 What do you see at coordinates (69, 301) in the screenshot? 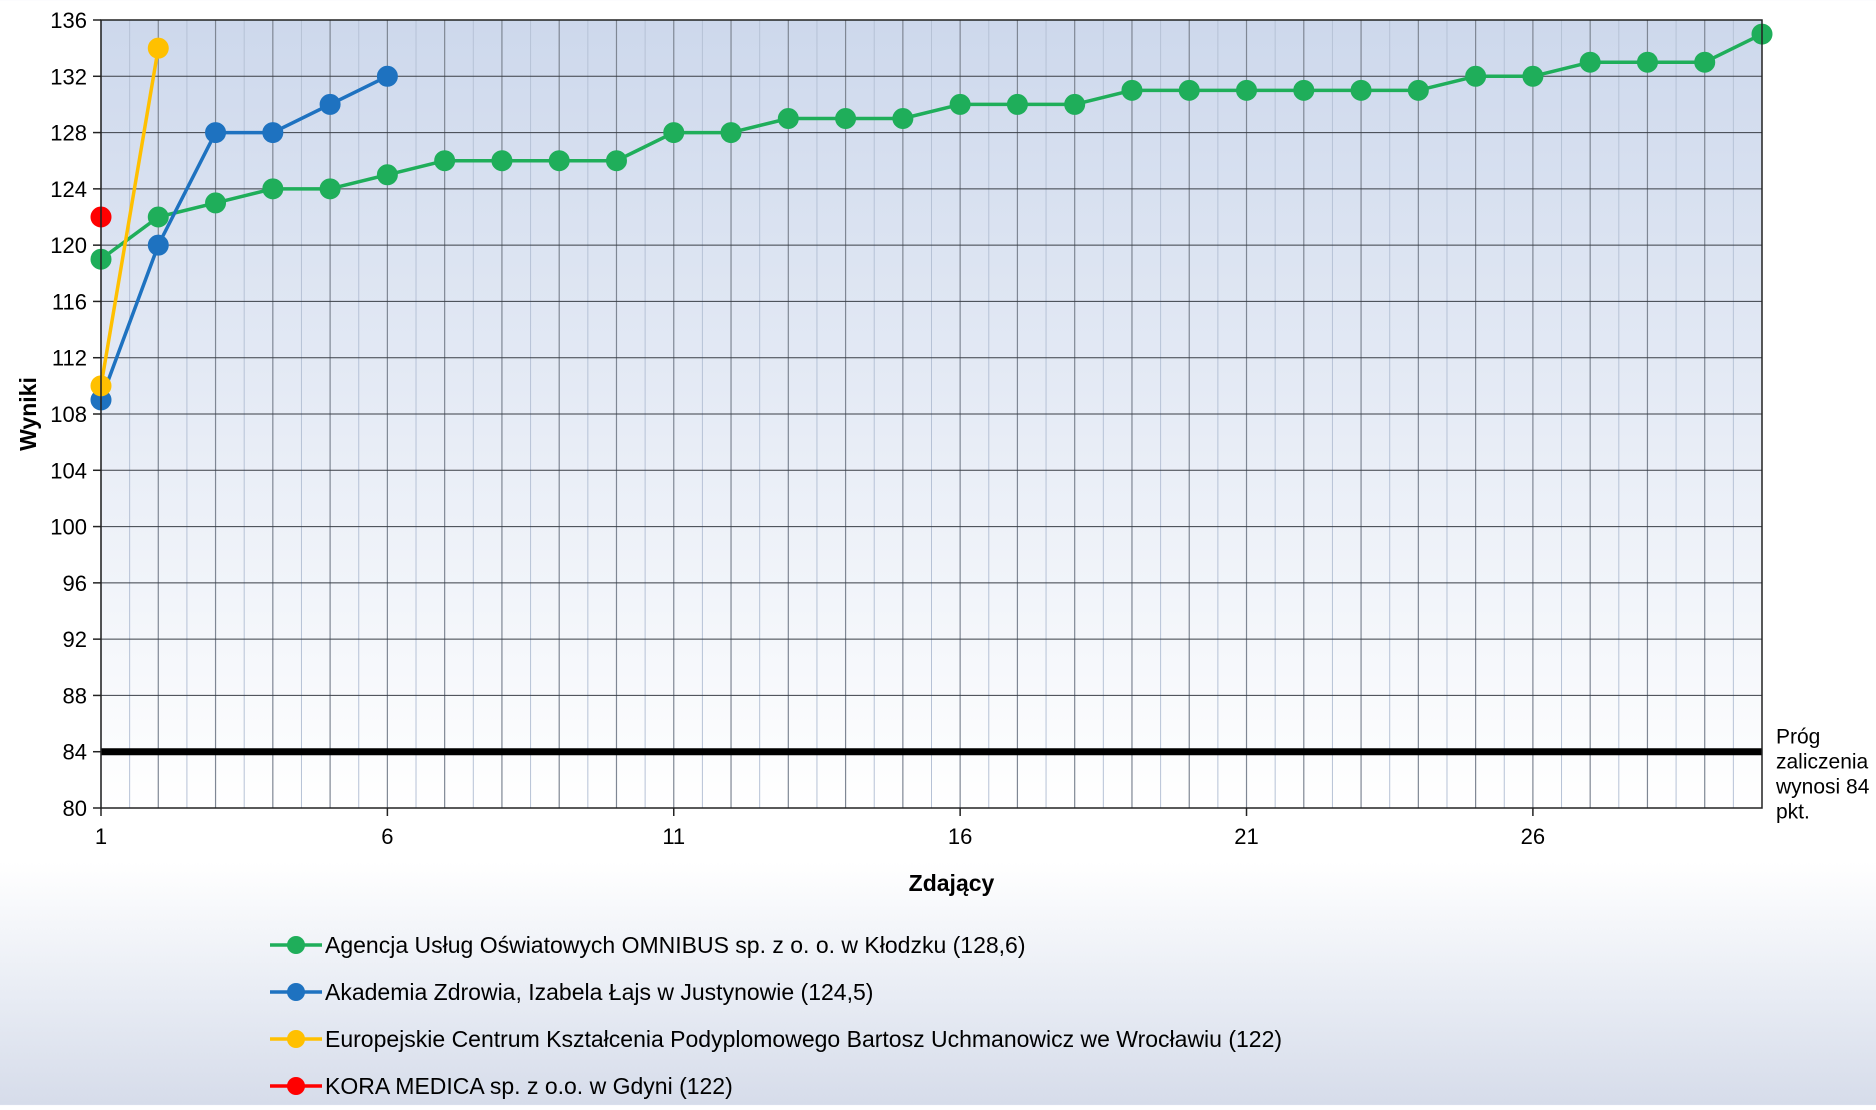
I see `y-tick-label: 116` at bounding box center [69, 301].